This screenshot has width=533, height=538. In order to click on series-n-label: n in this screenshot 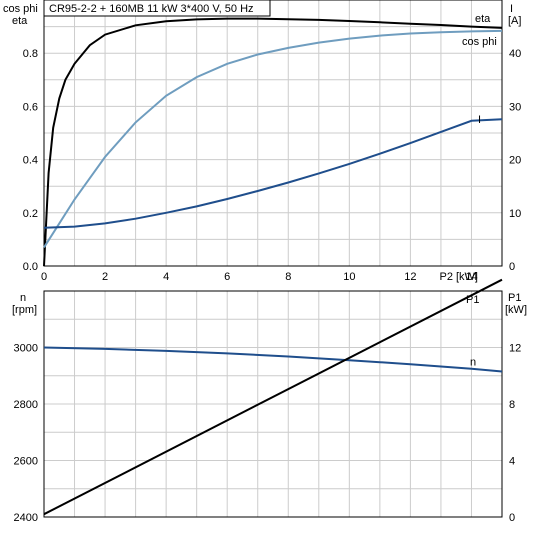, I will do `click(473, 363)`.